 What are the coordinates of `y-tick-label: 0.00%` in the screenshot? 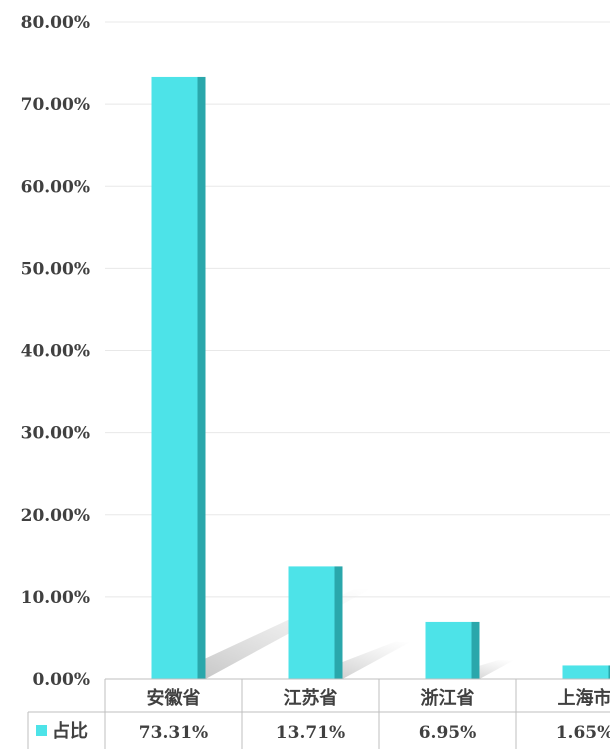 It's located at (61, 680).